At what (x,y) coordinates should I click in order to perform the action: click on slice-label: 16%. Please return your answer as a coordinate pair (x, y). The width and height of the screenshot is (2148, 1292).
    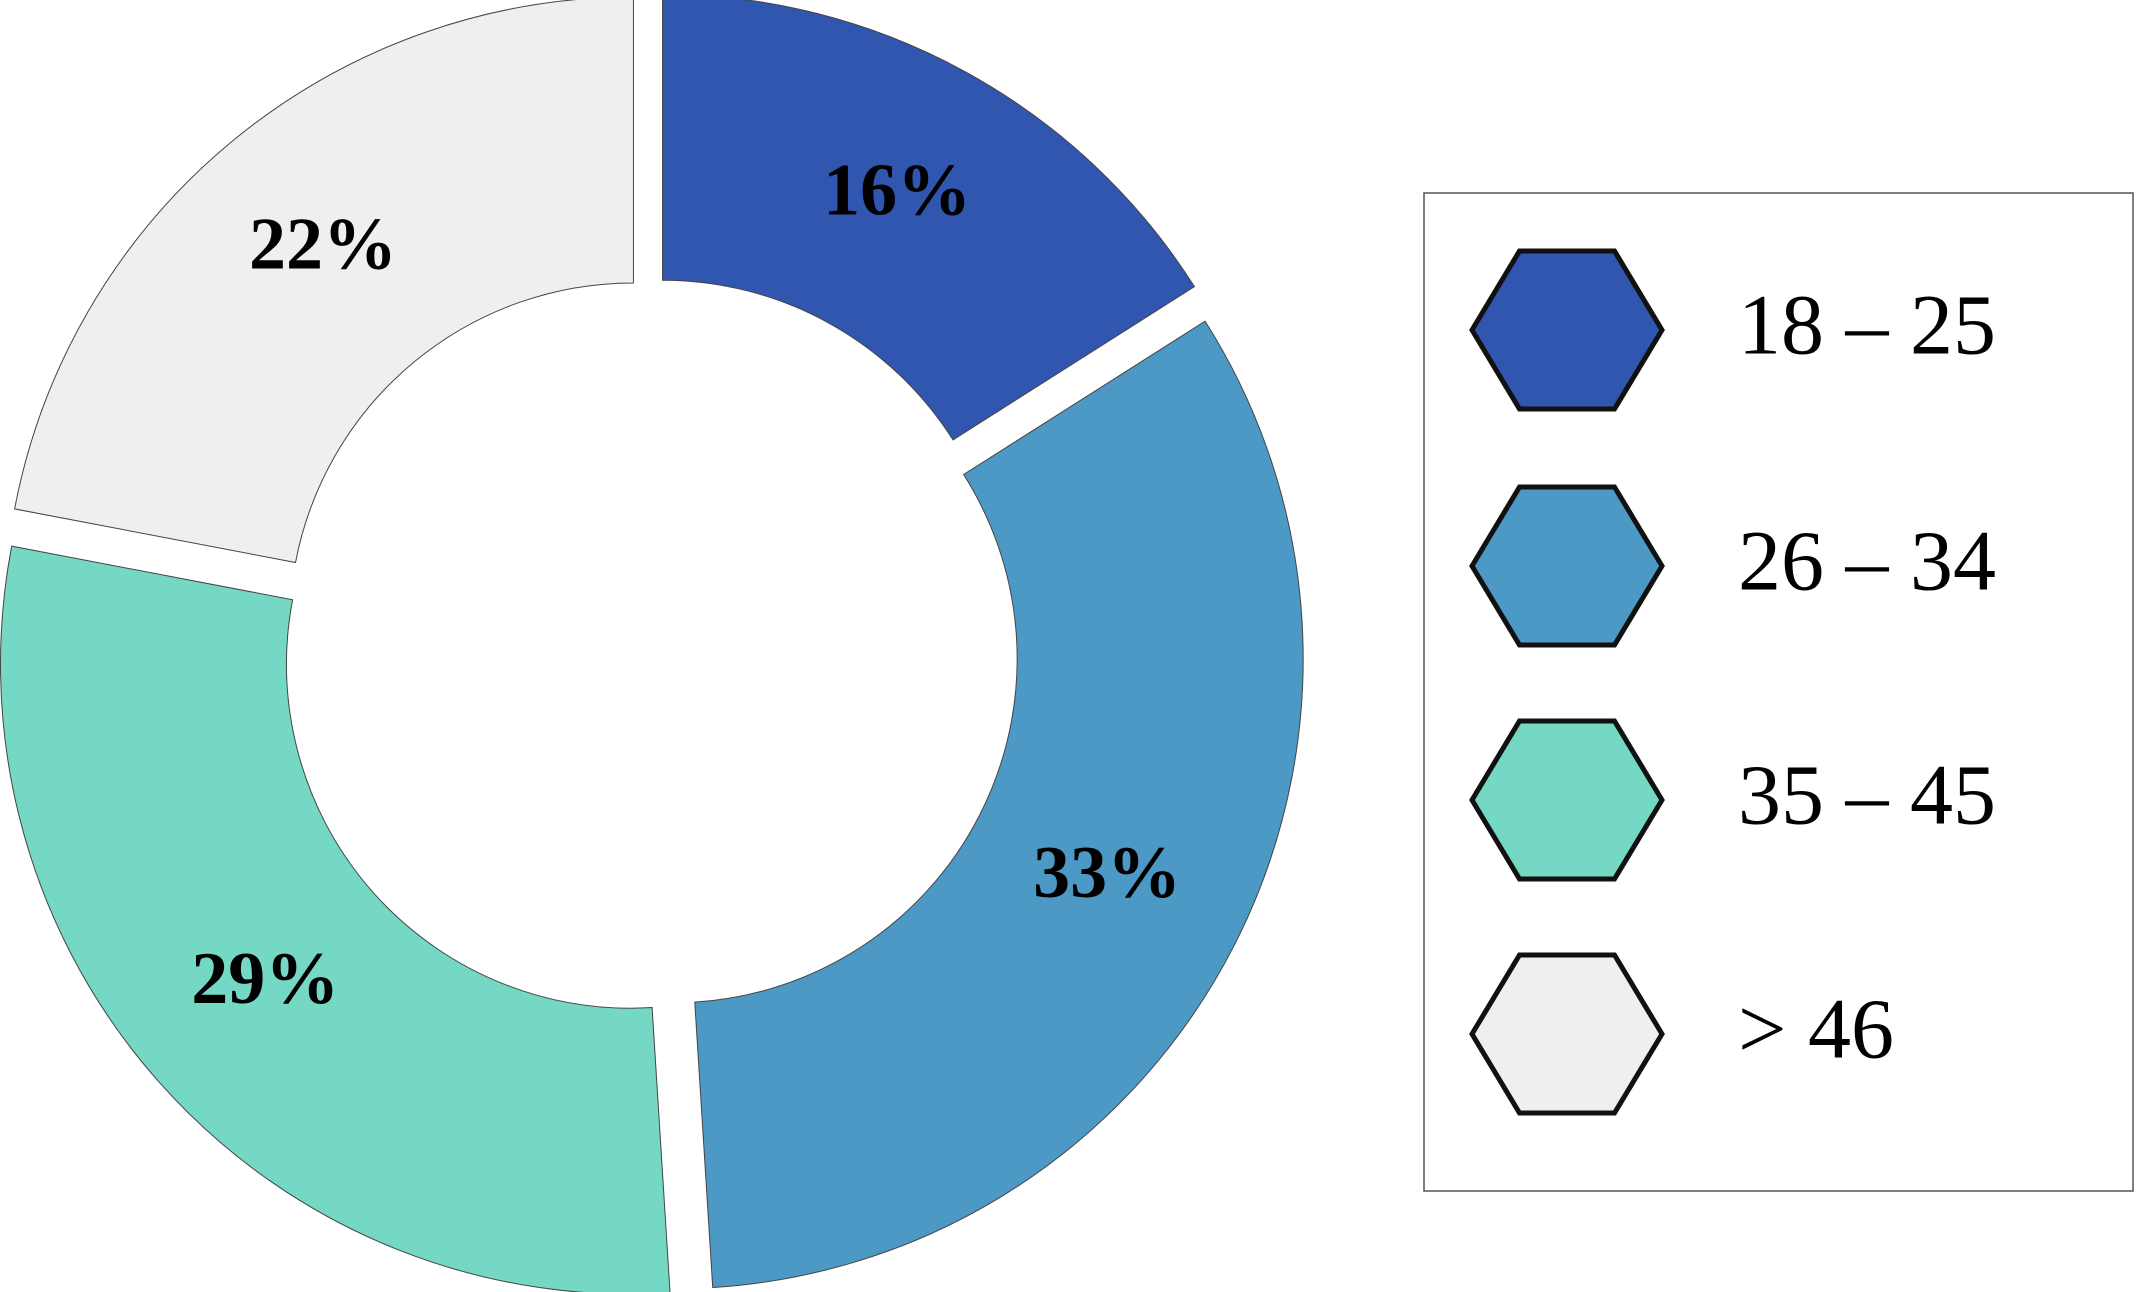
    Looking at the image, I should click on (897, 190).